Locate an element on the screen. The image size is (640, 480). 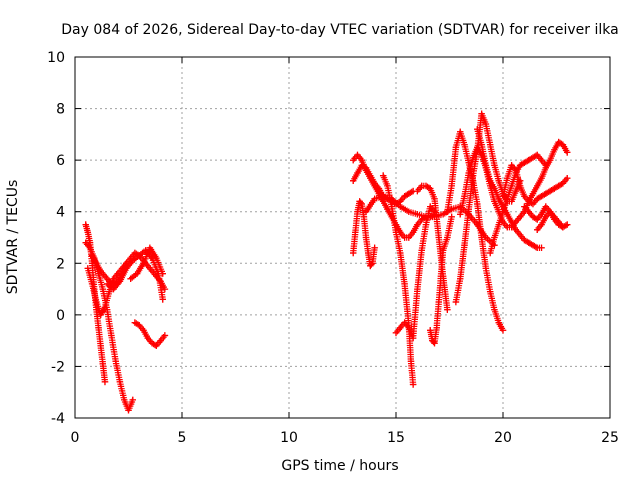
series-b13 is located at coordinates (517, 204).